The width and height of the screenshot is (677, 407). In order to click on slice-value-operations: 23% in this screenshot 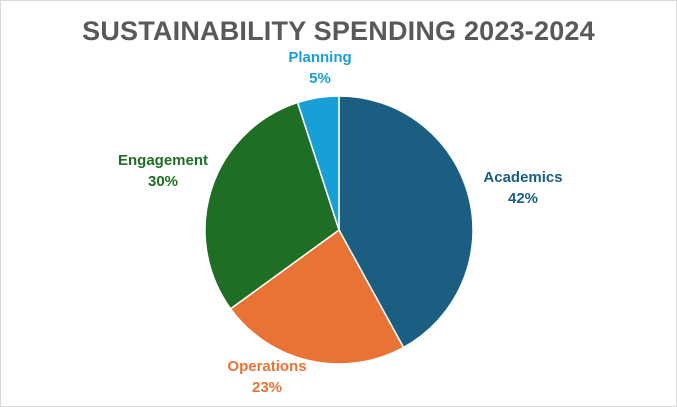, I will do `click(267, 387)`.